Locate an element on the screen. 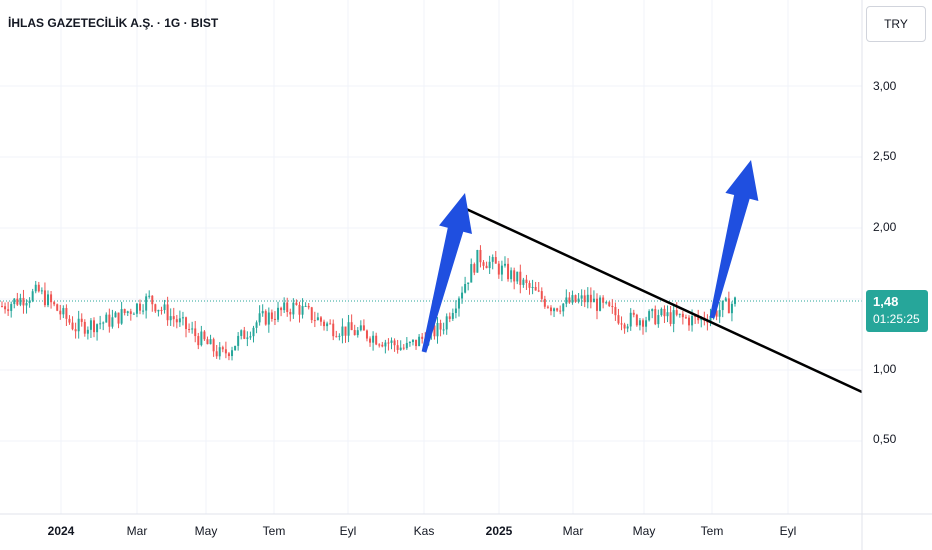 The width and height of the screenshot is (932, 550). trend-line is located at coordinates (662, 300).